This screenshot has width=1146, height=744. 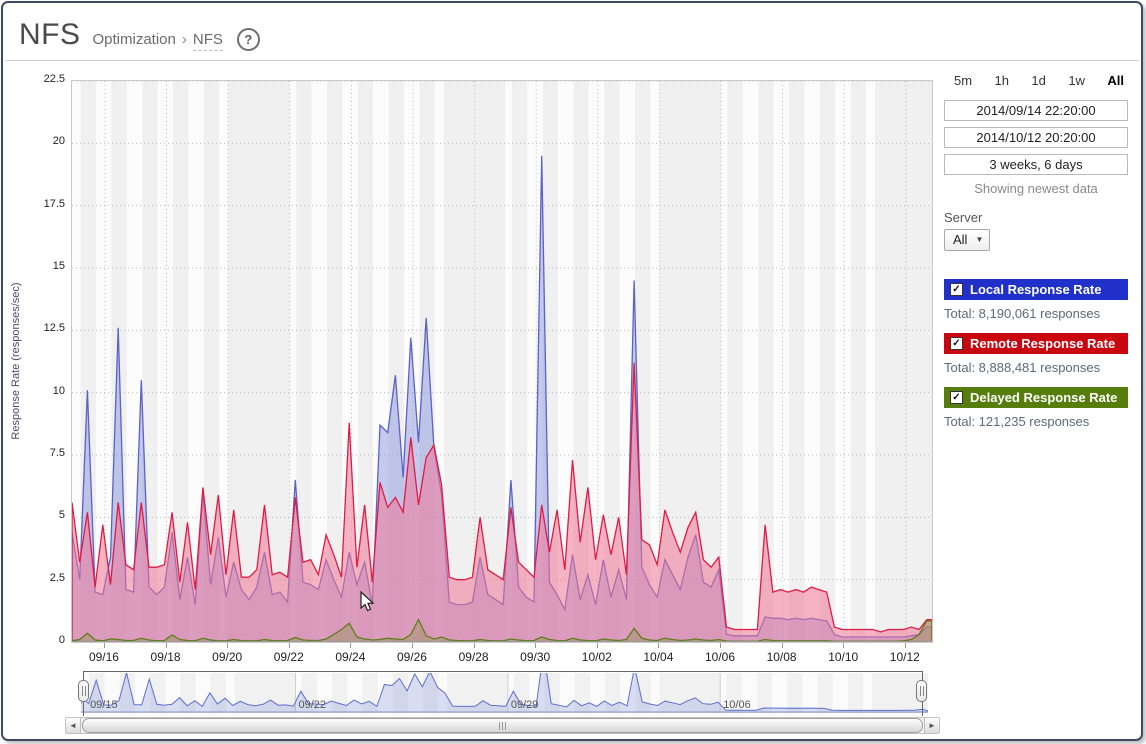 I want to click on legend-label: Remote Response Rate, so click(x=1043, y=343).